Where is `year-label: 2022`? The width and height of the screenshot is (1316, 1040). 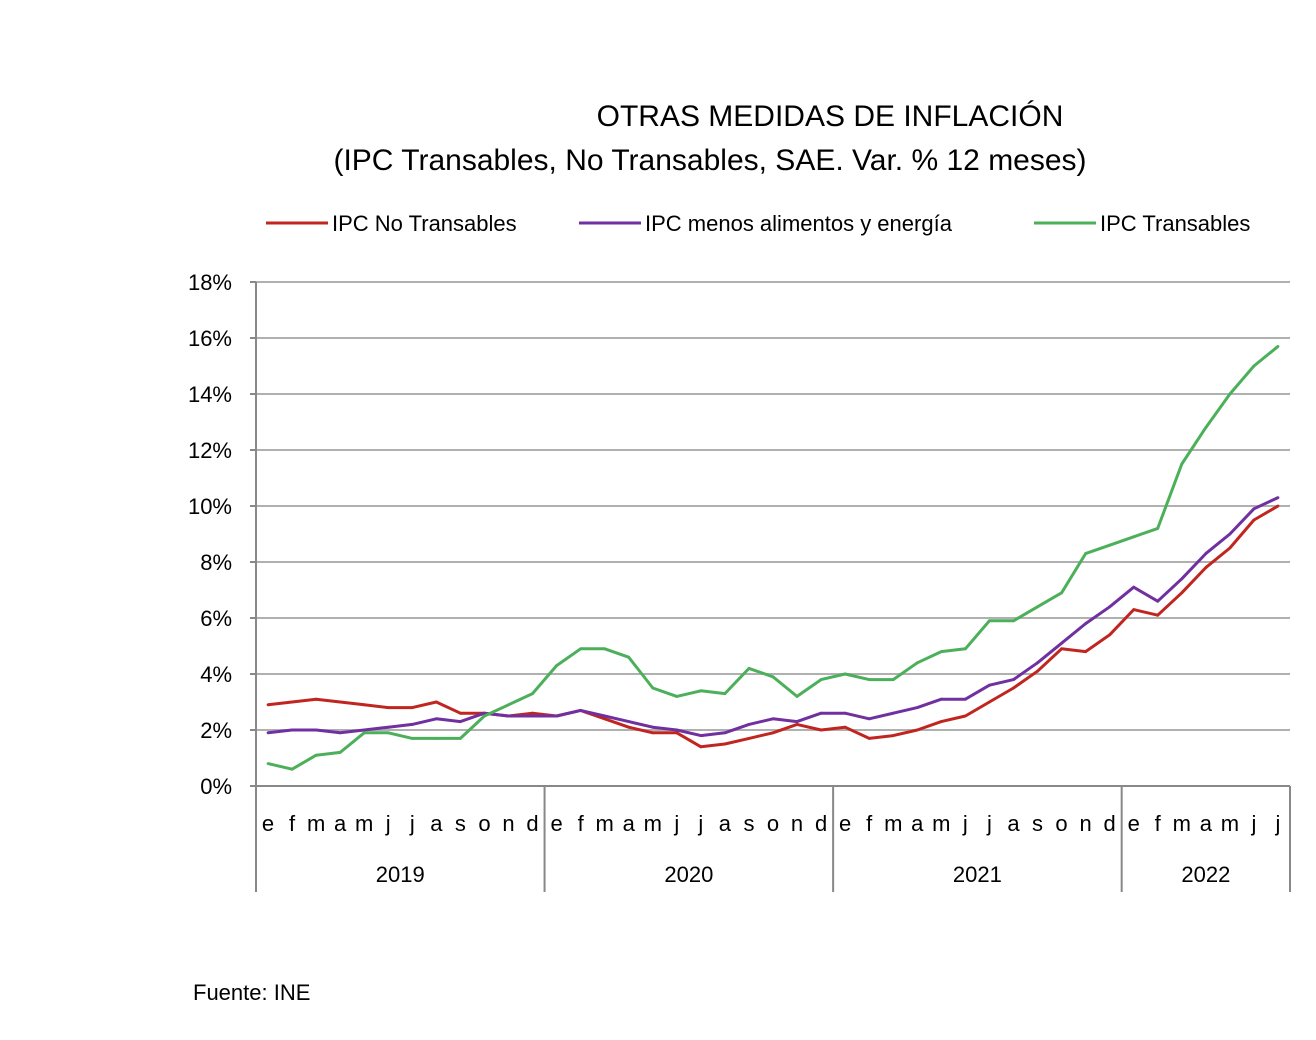
year-label: 2022 is located at coordinates (1205, 874).